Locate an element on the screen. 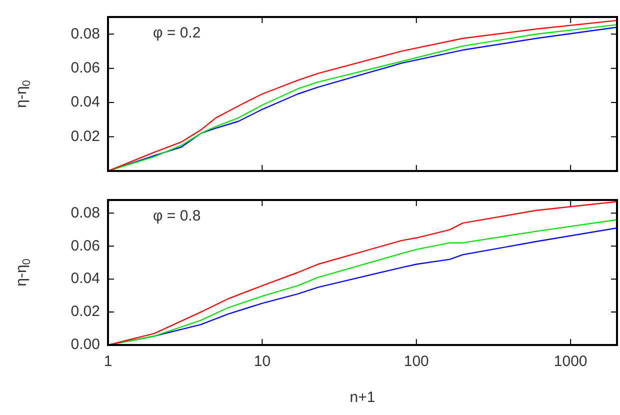  x-tick-label: 100 is located at coordinates (416, 361).